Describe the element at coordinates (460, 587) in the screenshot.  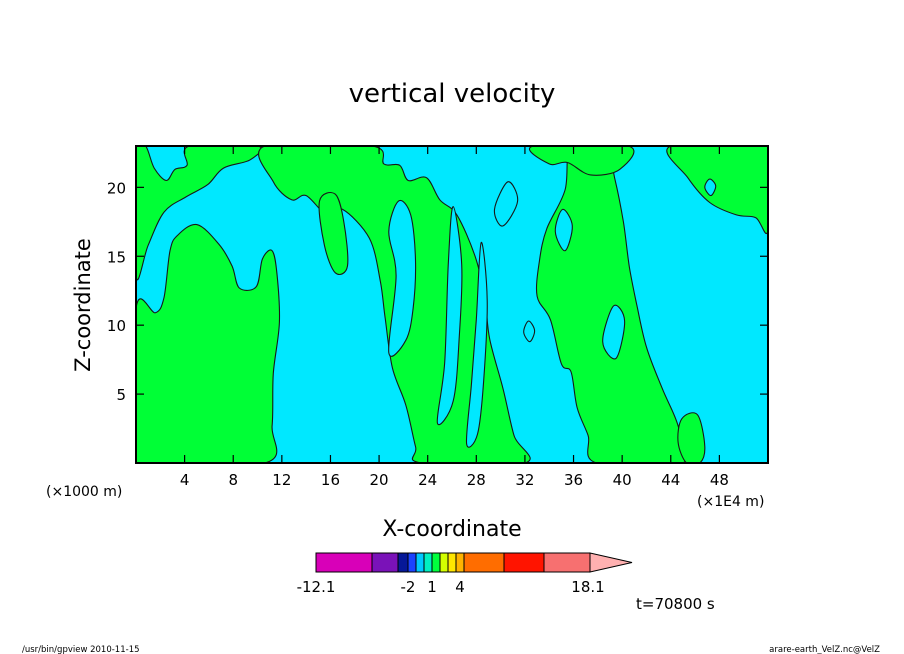
I see `colorbar-label-4: 4` at that location.